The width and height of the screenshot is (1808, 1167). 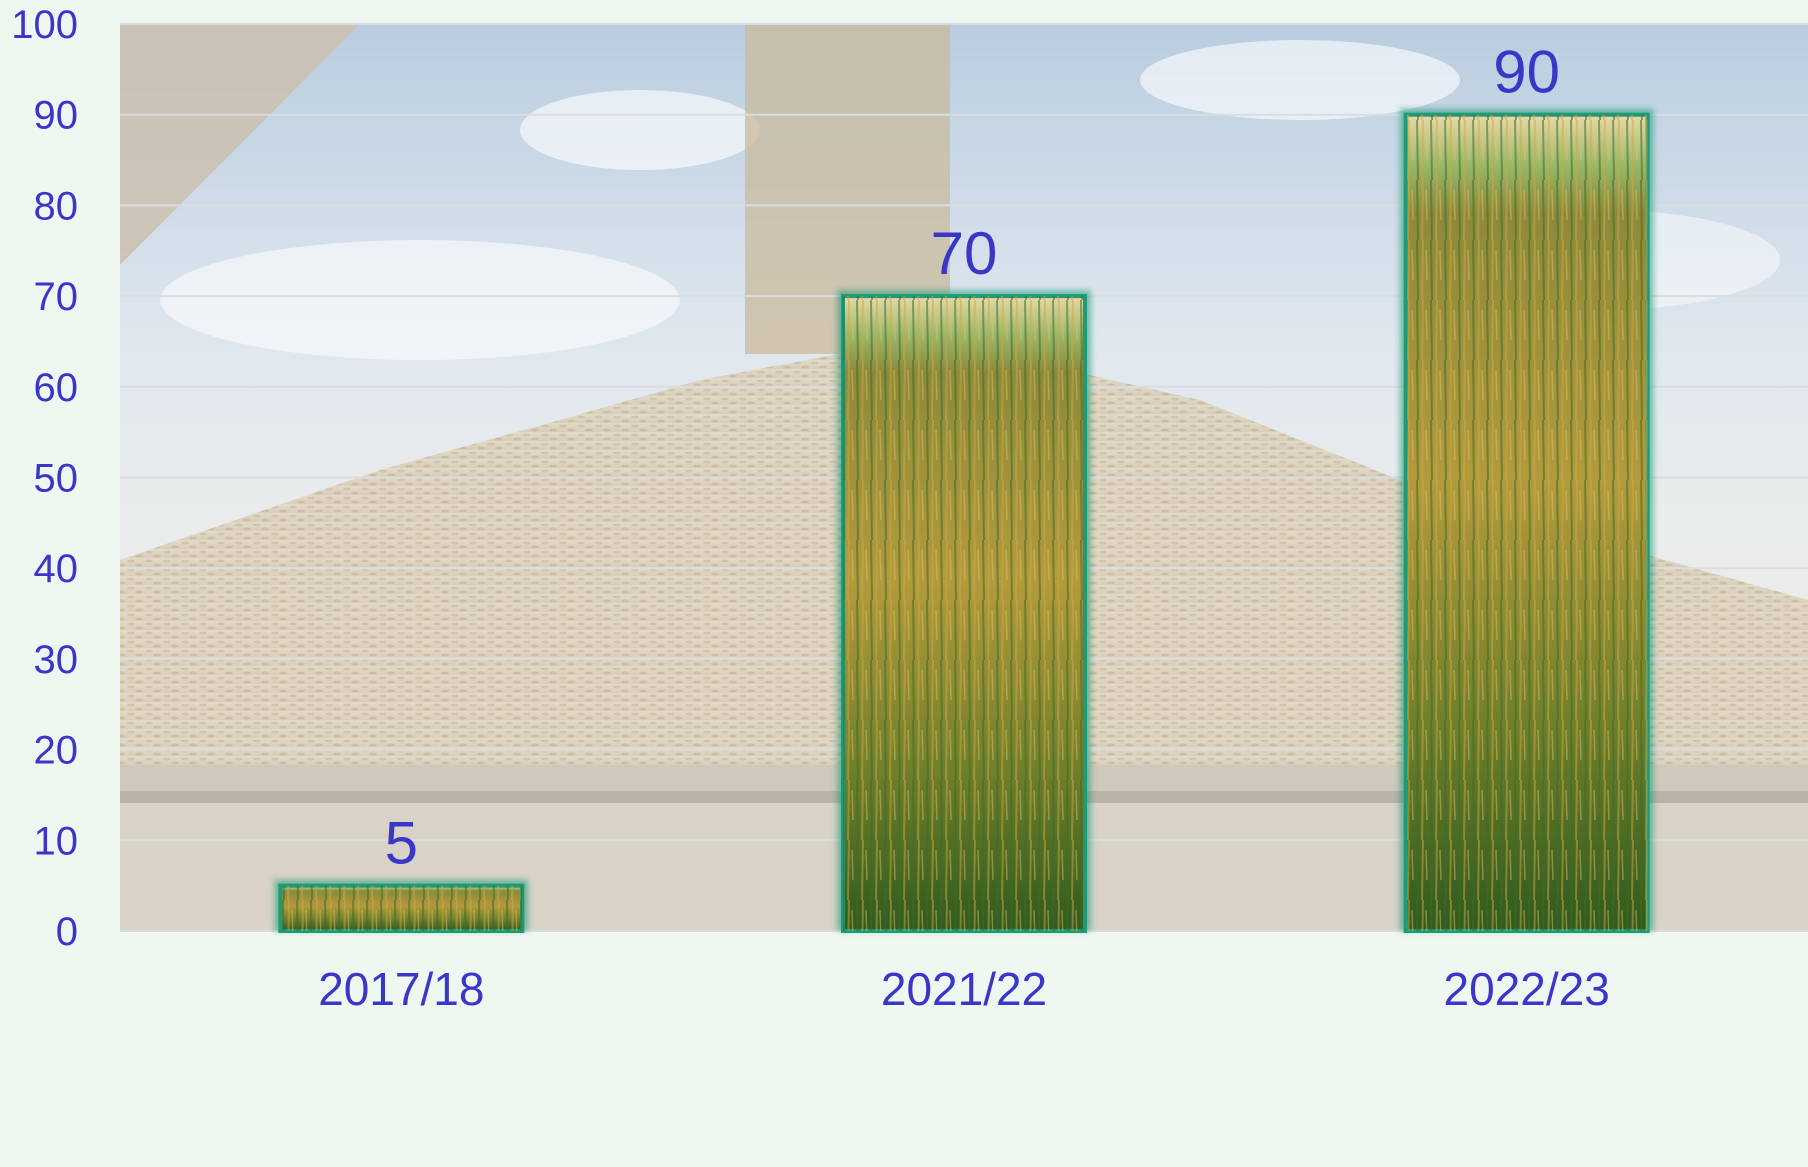 What do you see at coordinates (67, 932) in the screenshot?
I see `y-tick-label: 0` at bounding box center [67, 932].